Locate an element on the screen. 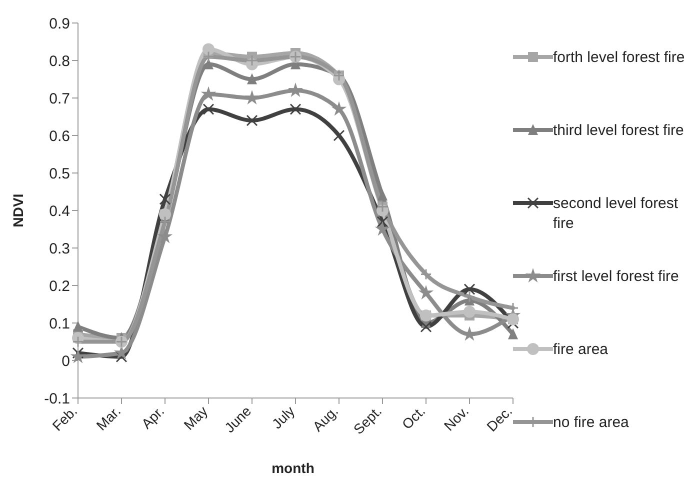 This screenshot has height=492, width=695. y-tick-label: 0.3 is located at coordinates (59, 249).